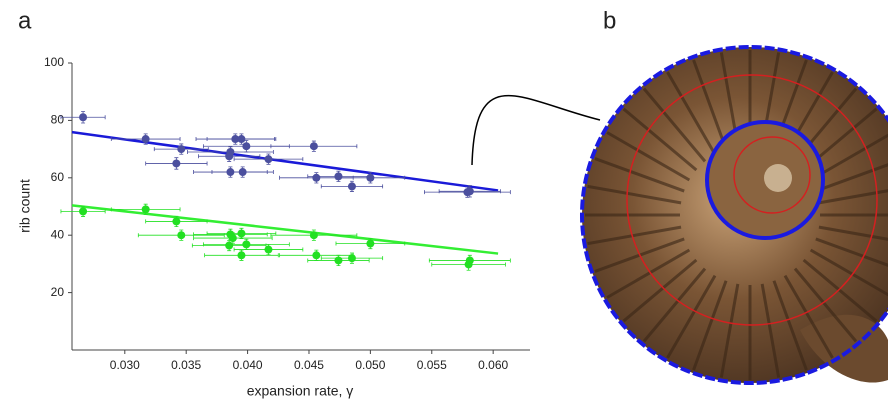 This screenshot has height=405, width=888. Describe the element at coordinates (25, 206) in the screenshot. I see `y-axis-label: rib count` at that location.